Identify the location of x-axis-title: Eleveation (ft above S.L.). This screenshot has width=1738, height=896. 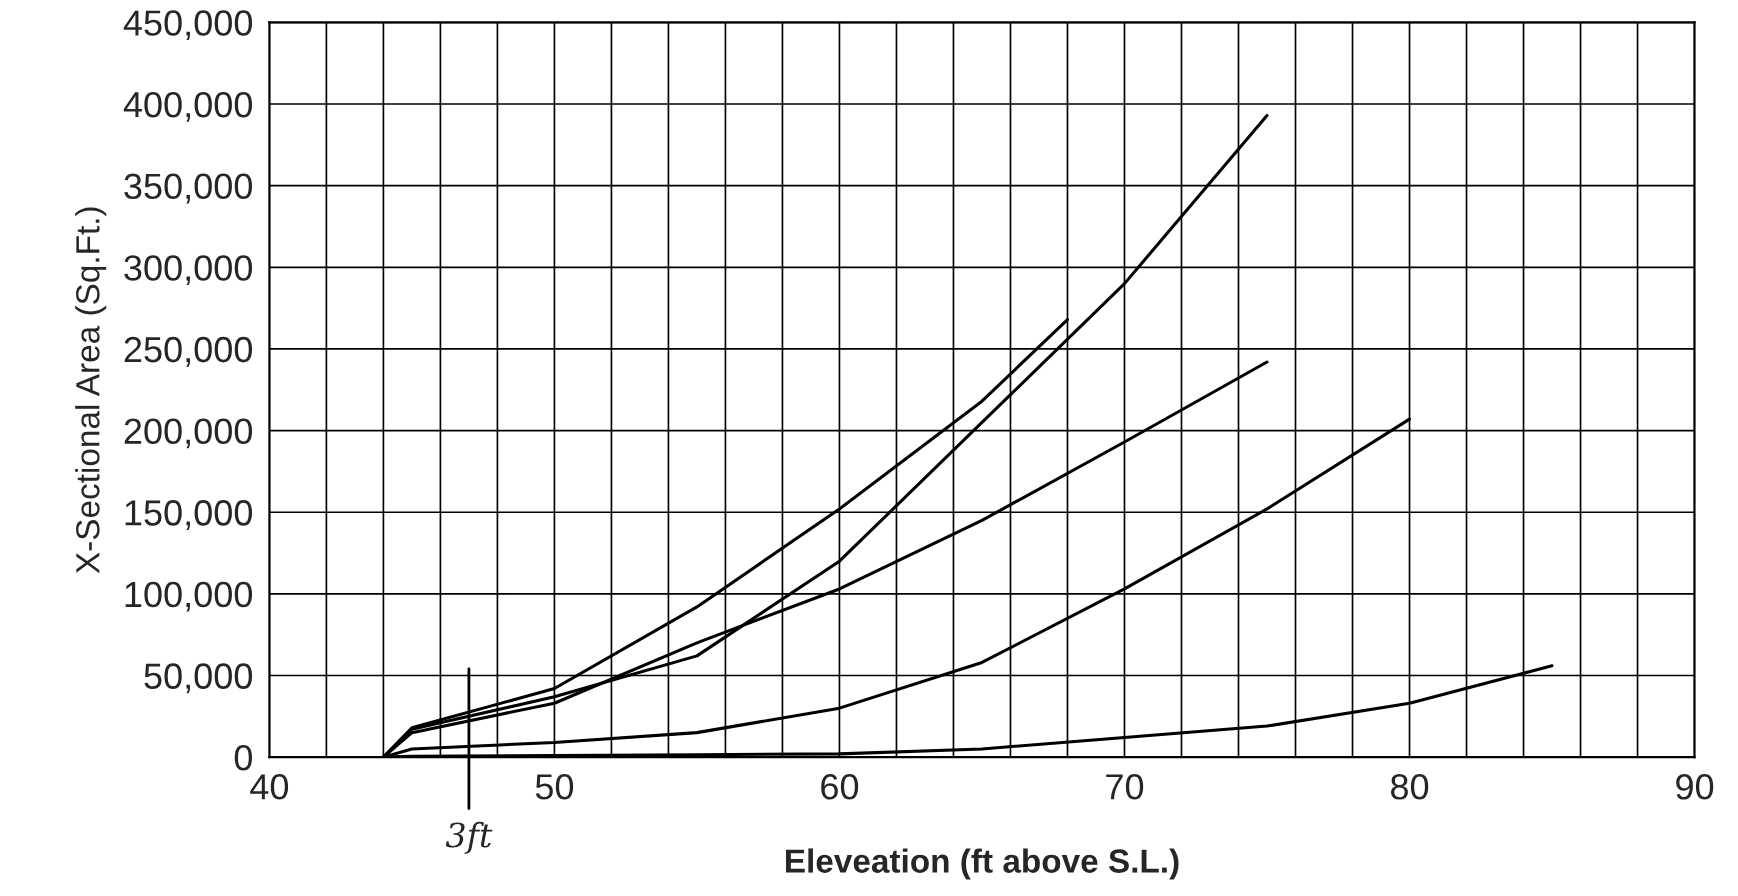
(982, 864).